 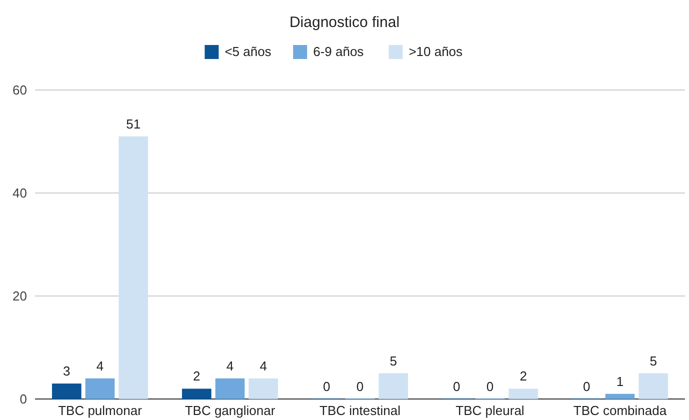 What do you see at coordinates (490, 410) in the screenshot?
I see `x-tick-label: TBC pleural` at bounding box center [490, 410].